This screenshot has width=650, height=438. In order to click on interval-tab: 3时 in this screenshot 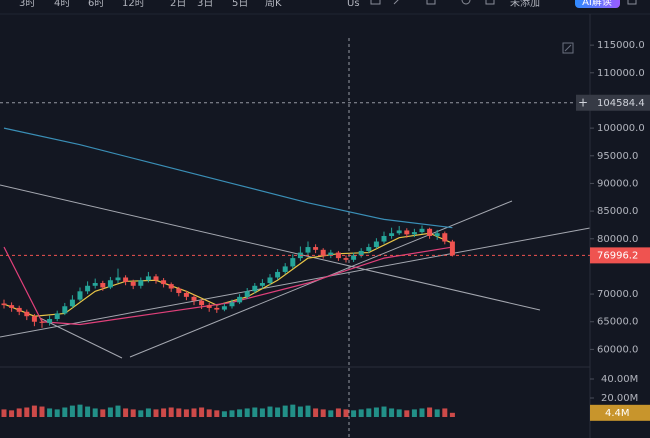, I will do `click(27, 4)`.